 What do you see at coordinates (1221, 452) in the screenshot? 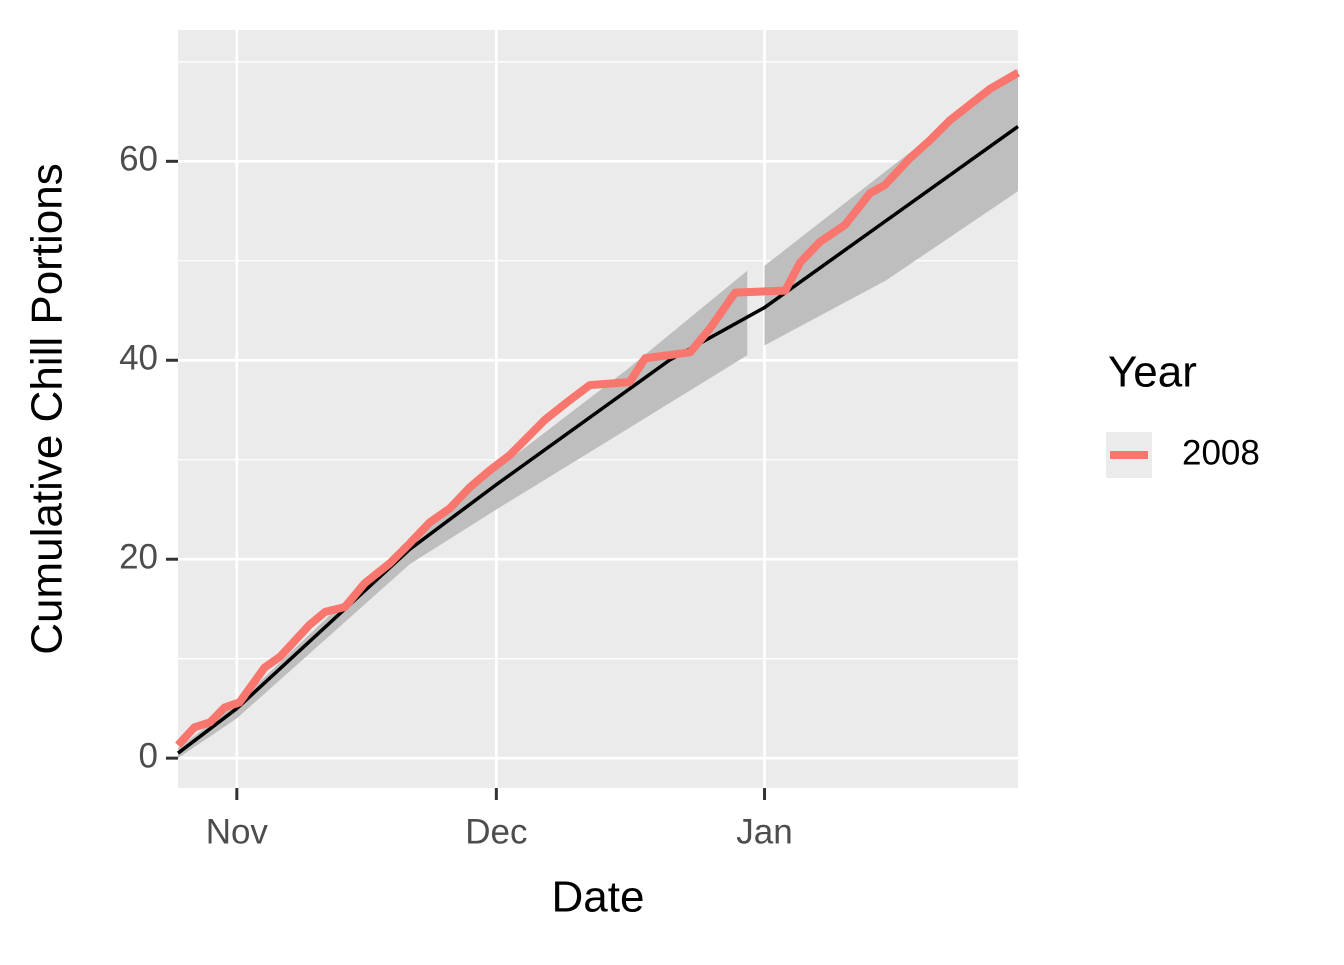
I see `legend-label: 2008` at bounding box center [1221, 452].